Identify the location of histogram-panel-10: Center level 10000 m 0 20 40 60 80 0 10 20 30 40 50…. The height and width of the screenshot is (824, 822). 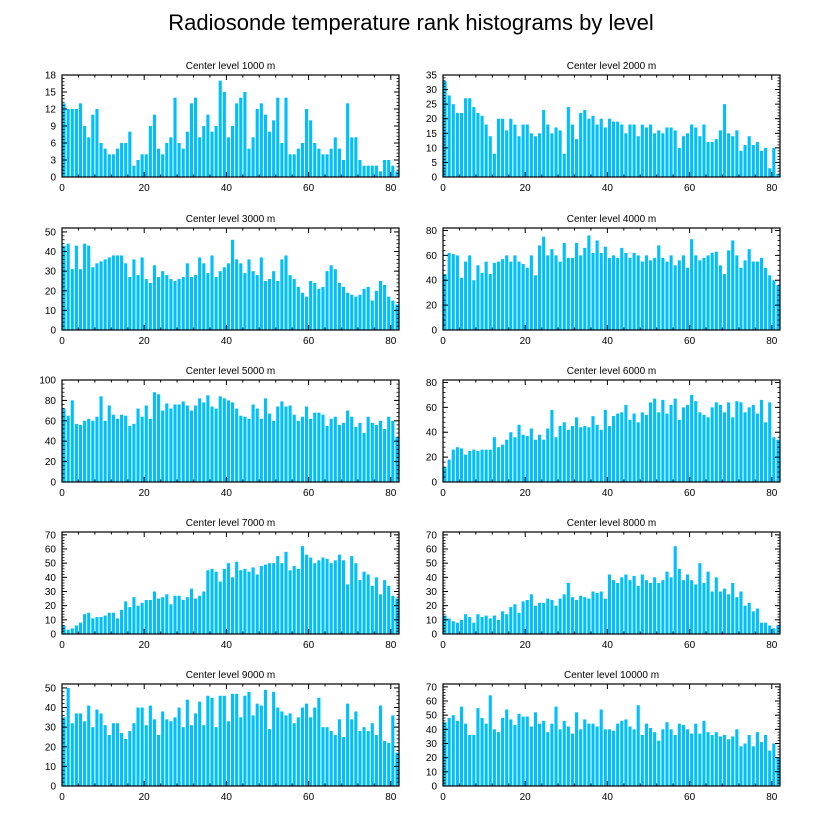
(603, 736).